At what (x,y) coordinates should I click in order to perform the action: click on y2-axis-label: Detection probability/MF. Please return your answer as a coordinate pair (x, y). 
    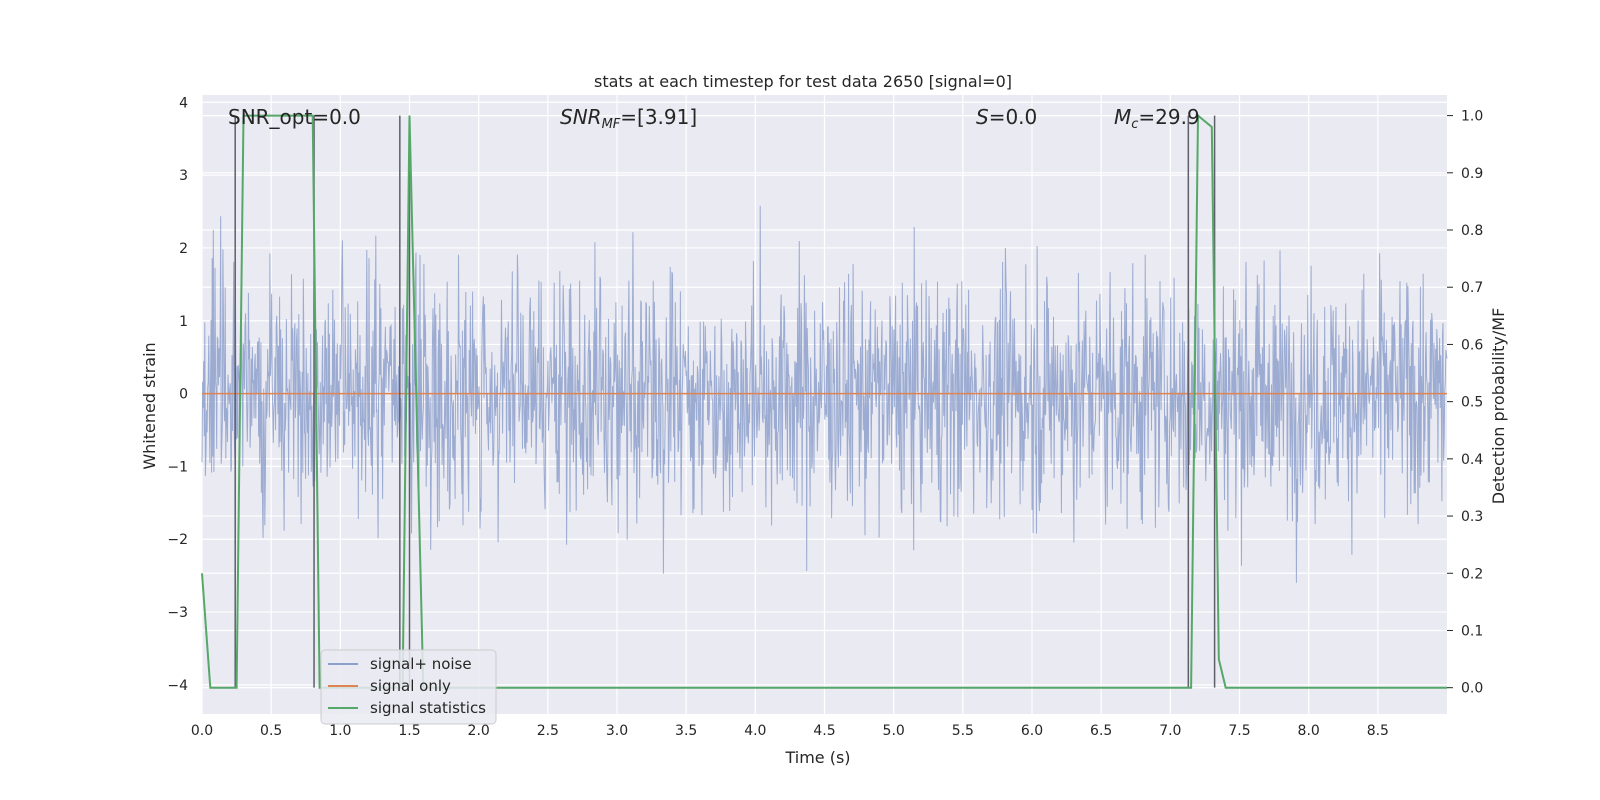
    Looking at the image, I should click on (1498, 406).